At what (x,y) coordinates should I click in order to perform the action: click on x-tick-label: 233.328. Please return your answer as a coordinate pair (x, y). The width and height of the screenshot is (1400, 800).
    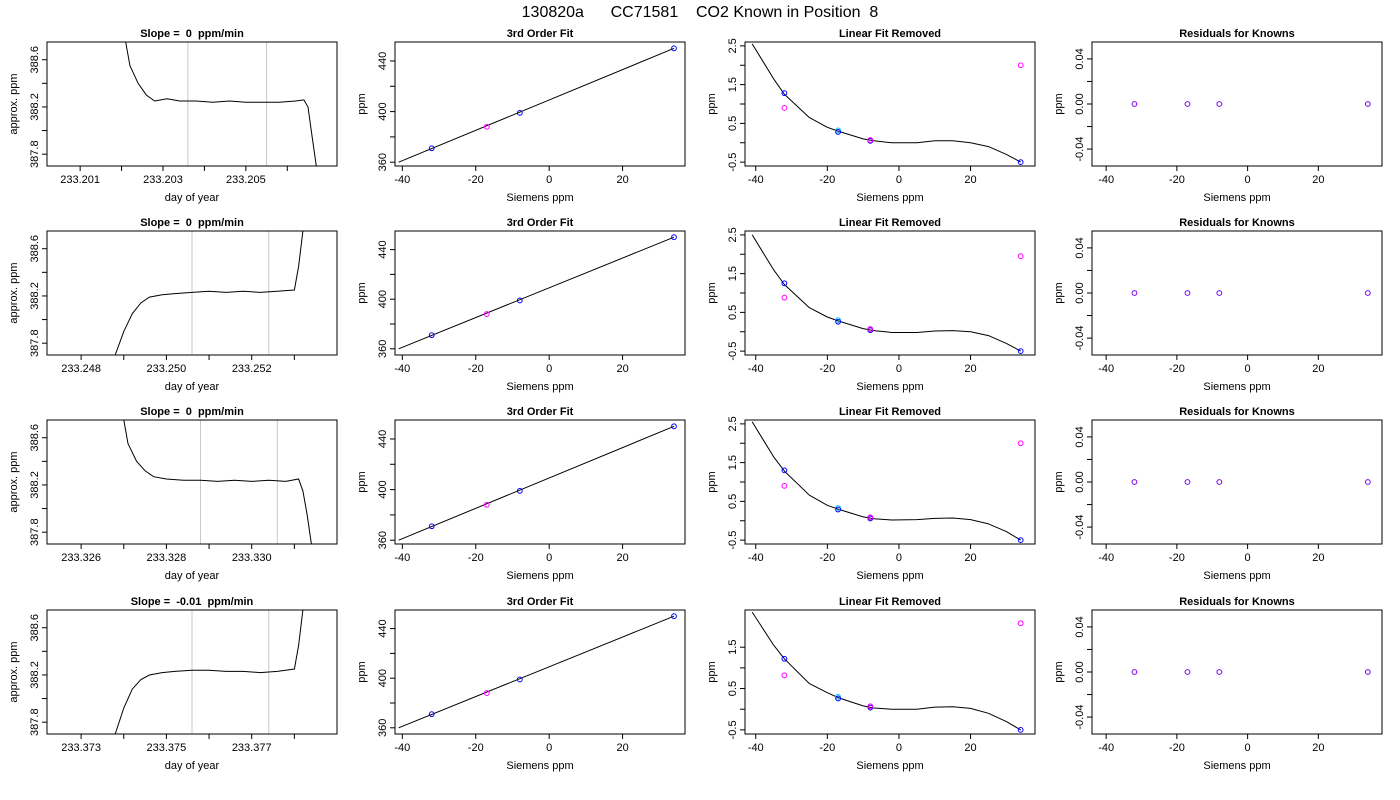
    Looking at the image, I should click on (167, 558).